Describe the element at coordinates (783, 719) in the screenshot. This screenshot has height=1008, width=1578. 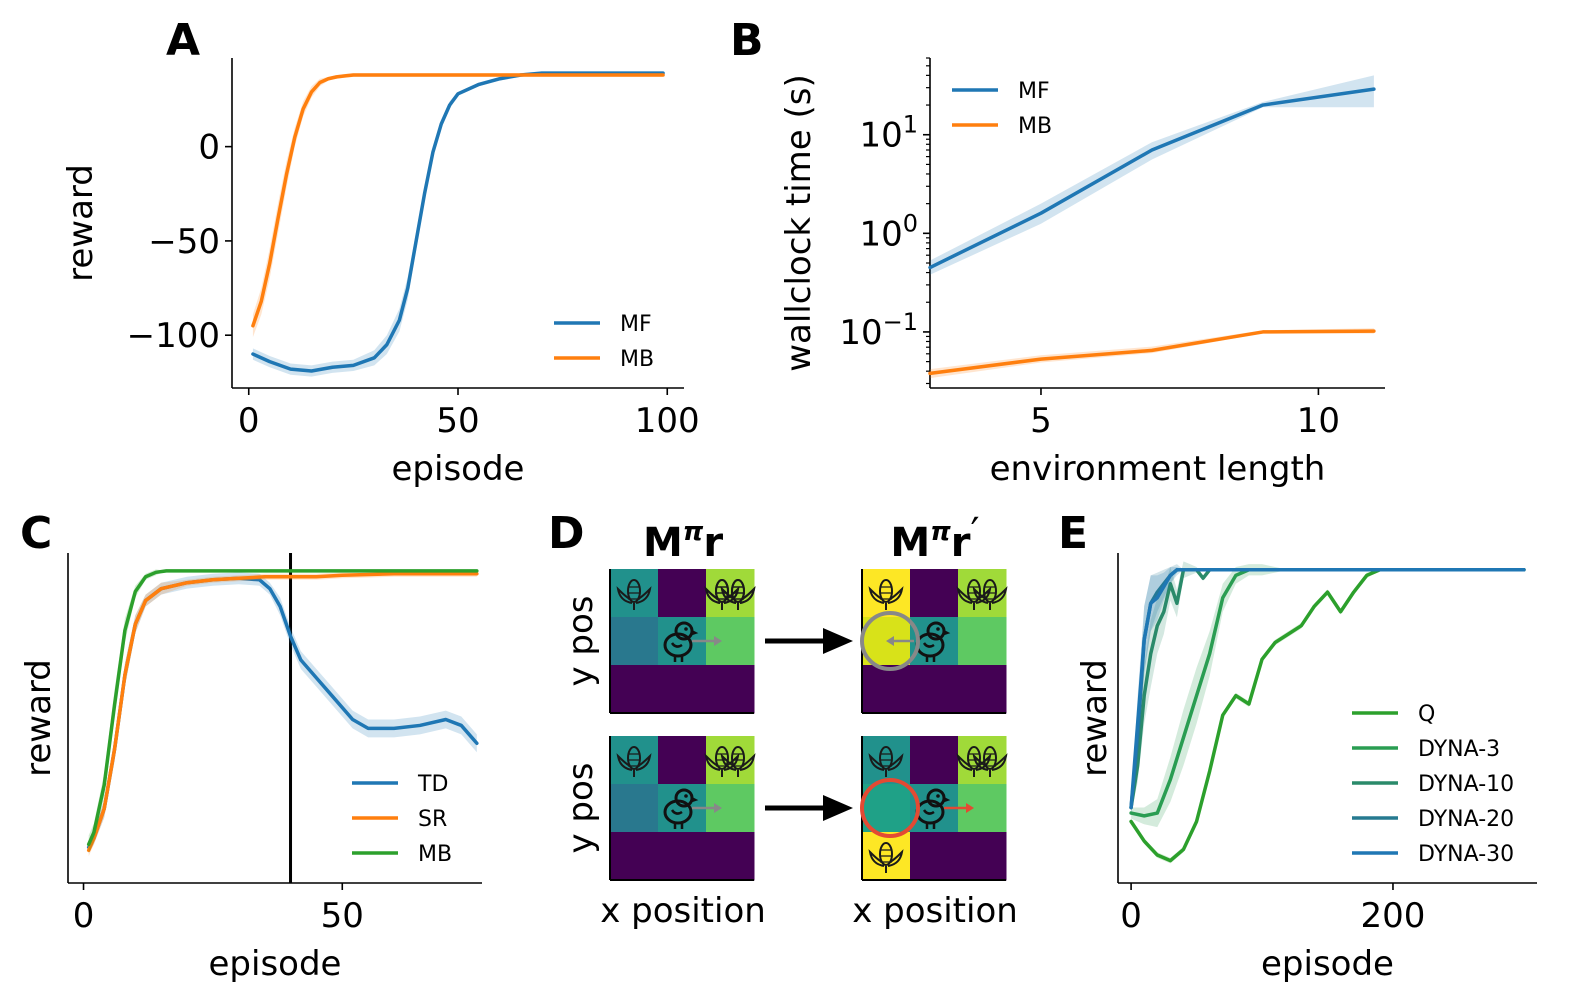
I see `panel-d: D Mπr Mπr′ y pos y pos x position x position` at that location.